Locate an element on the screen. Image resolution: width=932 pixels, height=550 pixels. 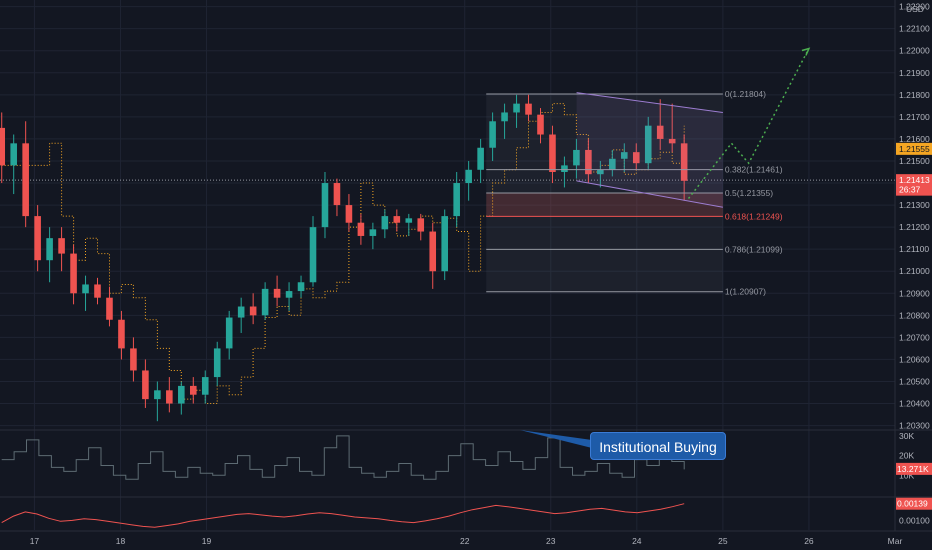
price-tick-label: 1.22200 is located at coordinates (914, 7).